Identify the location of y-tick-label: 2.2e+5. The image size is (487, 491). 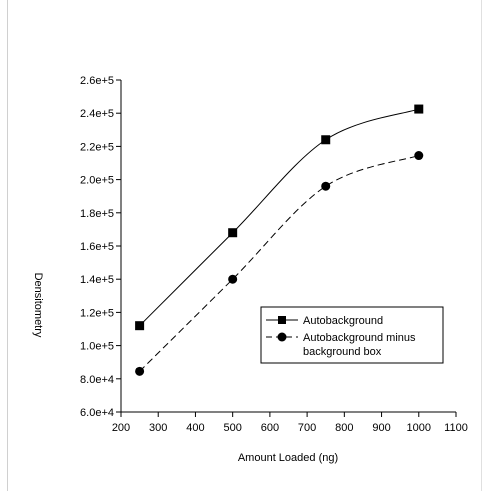
(97, 147).